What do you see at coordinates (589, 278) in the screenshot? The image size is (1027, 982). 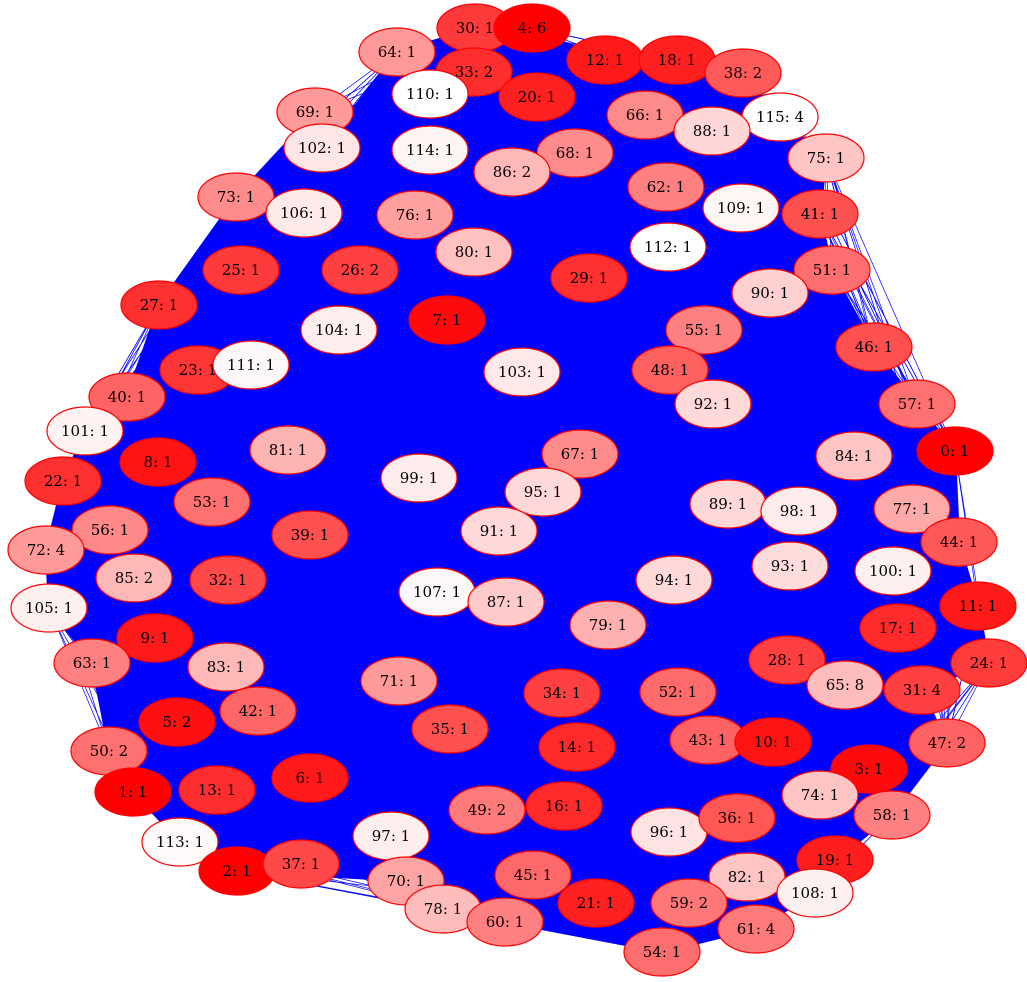 I see `node-29: 29: 1` at bounding box center [589, 278].